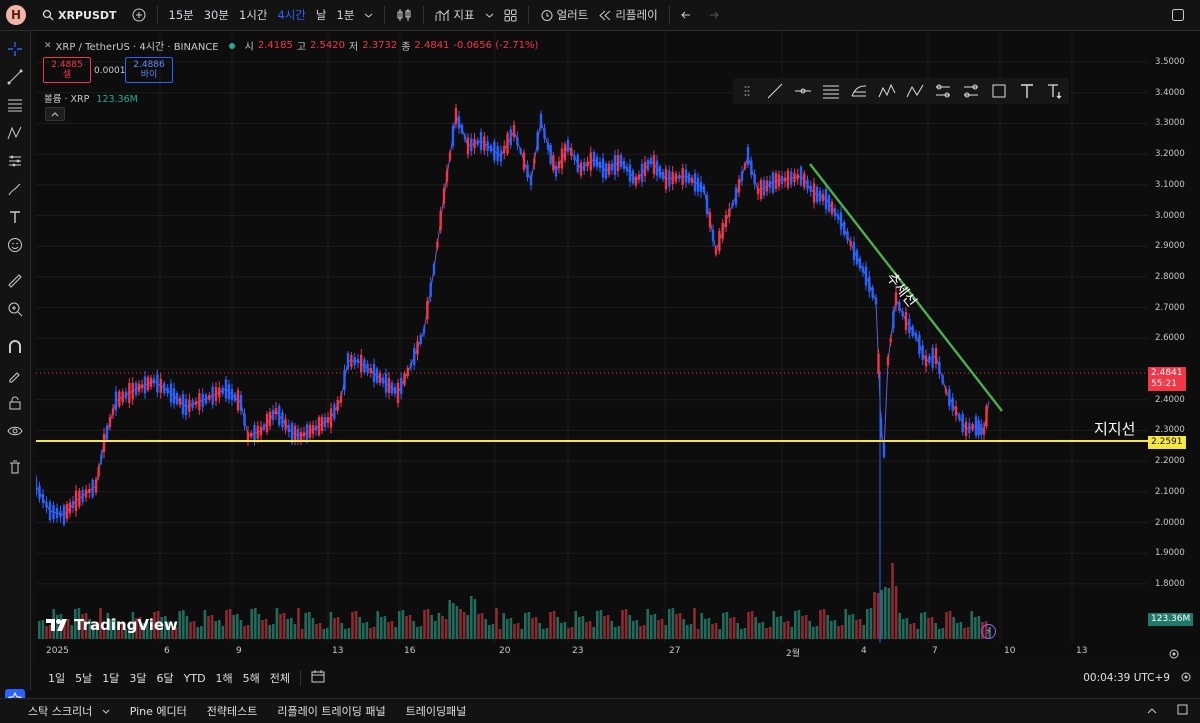  I want to click on range-1m: 1달, so click(111, 678).